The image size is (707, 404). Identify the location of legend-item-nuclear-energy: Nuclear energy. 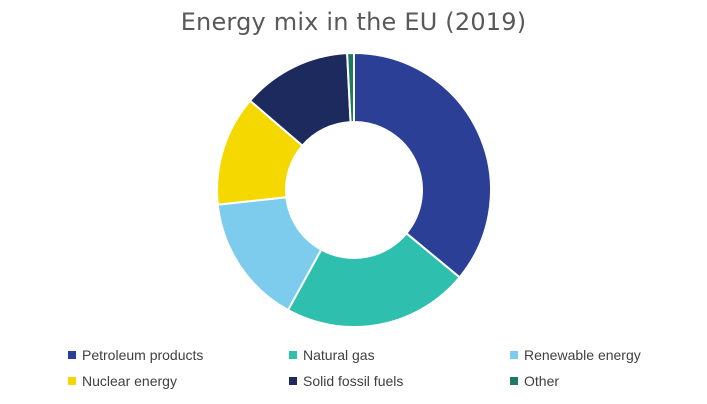
(122, 381).